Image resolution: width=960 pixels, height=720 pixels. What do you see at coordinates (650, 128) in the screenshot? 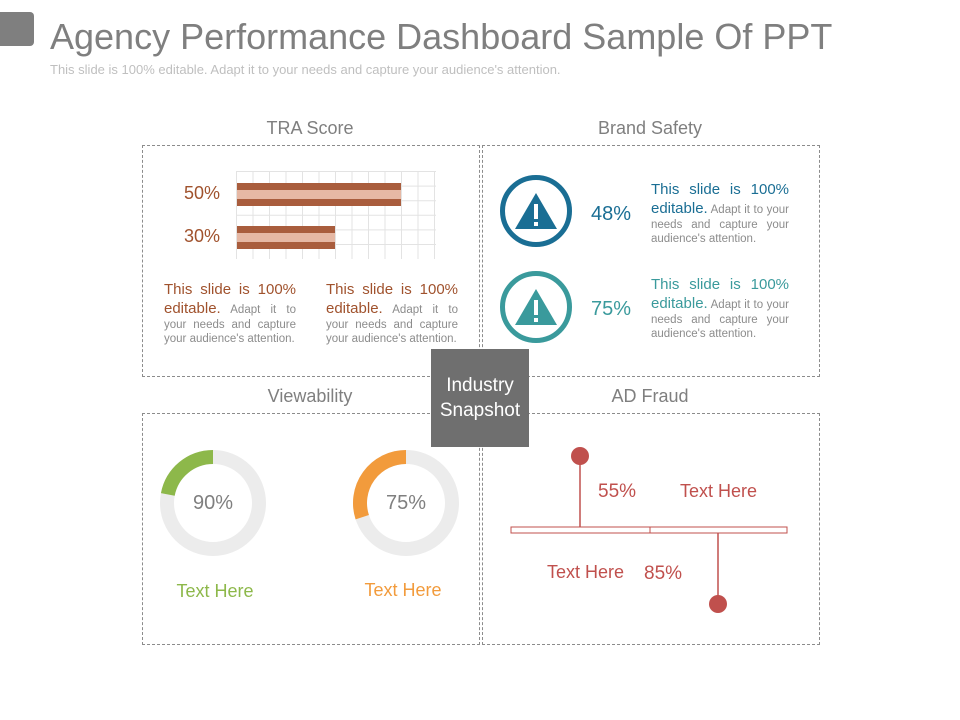
I see `brand-safety-label: Brand Safety` at bounding box center [650, 128].